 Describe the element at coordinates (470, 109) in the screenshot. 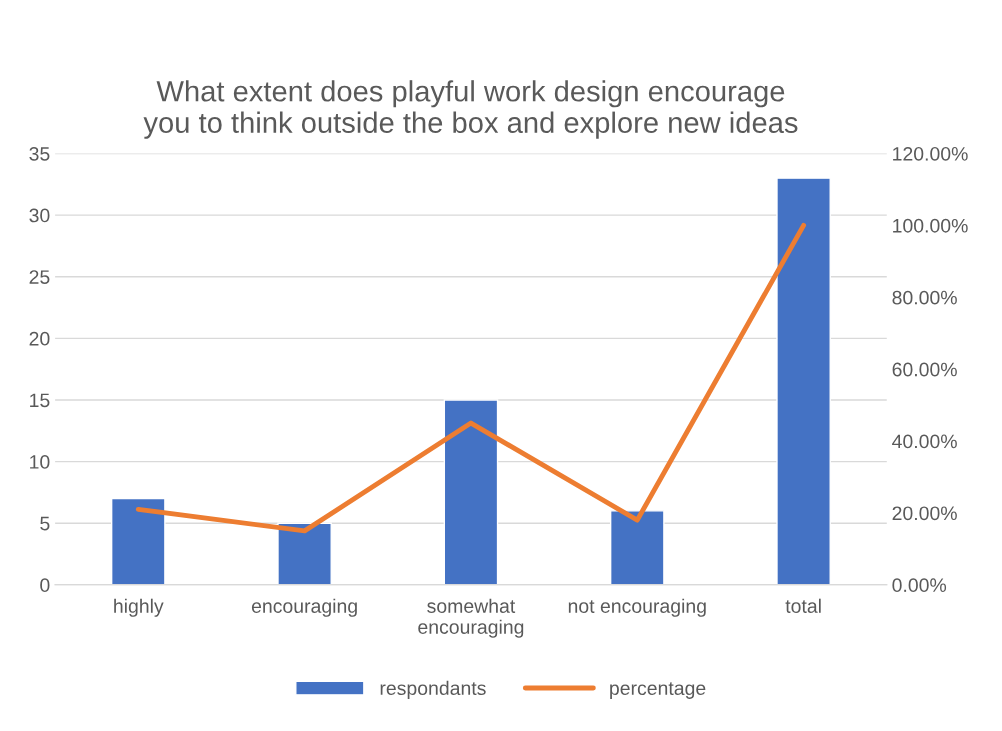

I see `chart-title: What extent does playful work design encourage you to think outside the box and explore new ideas` at that location.